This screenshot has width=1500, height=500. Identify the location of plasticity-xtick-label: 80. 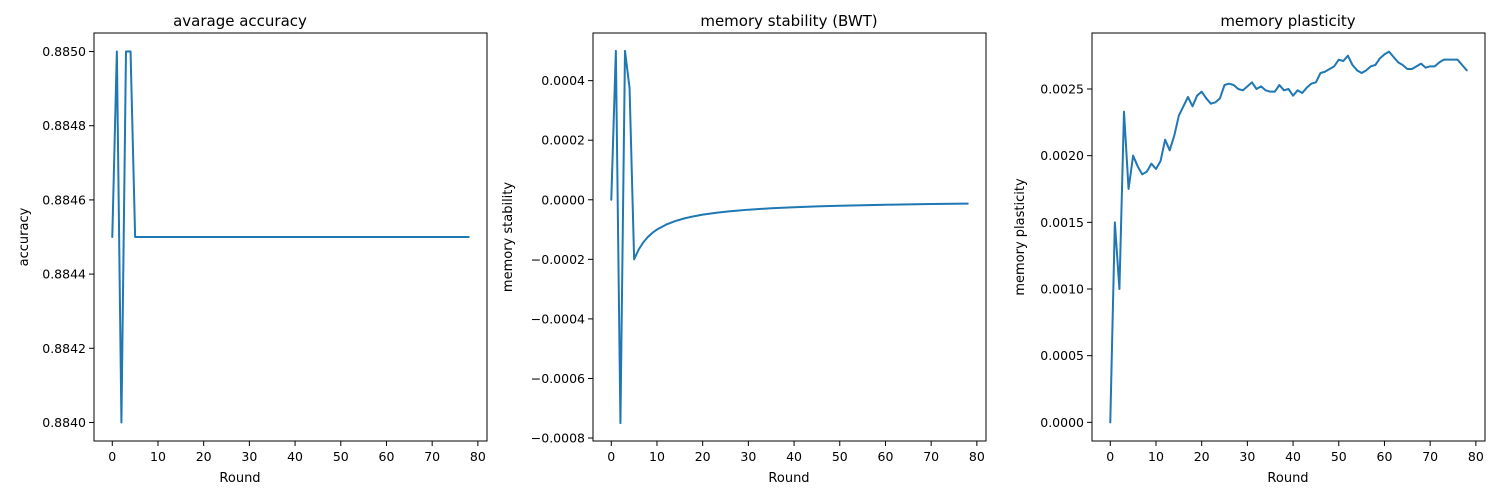
(1476, 456).